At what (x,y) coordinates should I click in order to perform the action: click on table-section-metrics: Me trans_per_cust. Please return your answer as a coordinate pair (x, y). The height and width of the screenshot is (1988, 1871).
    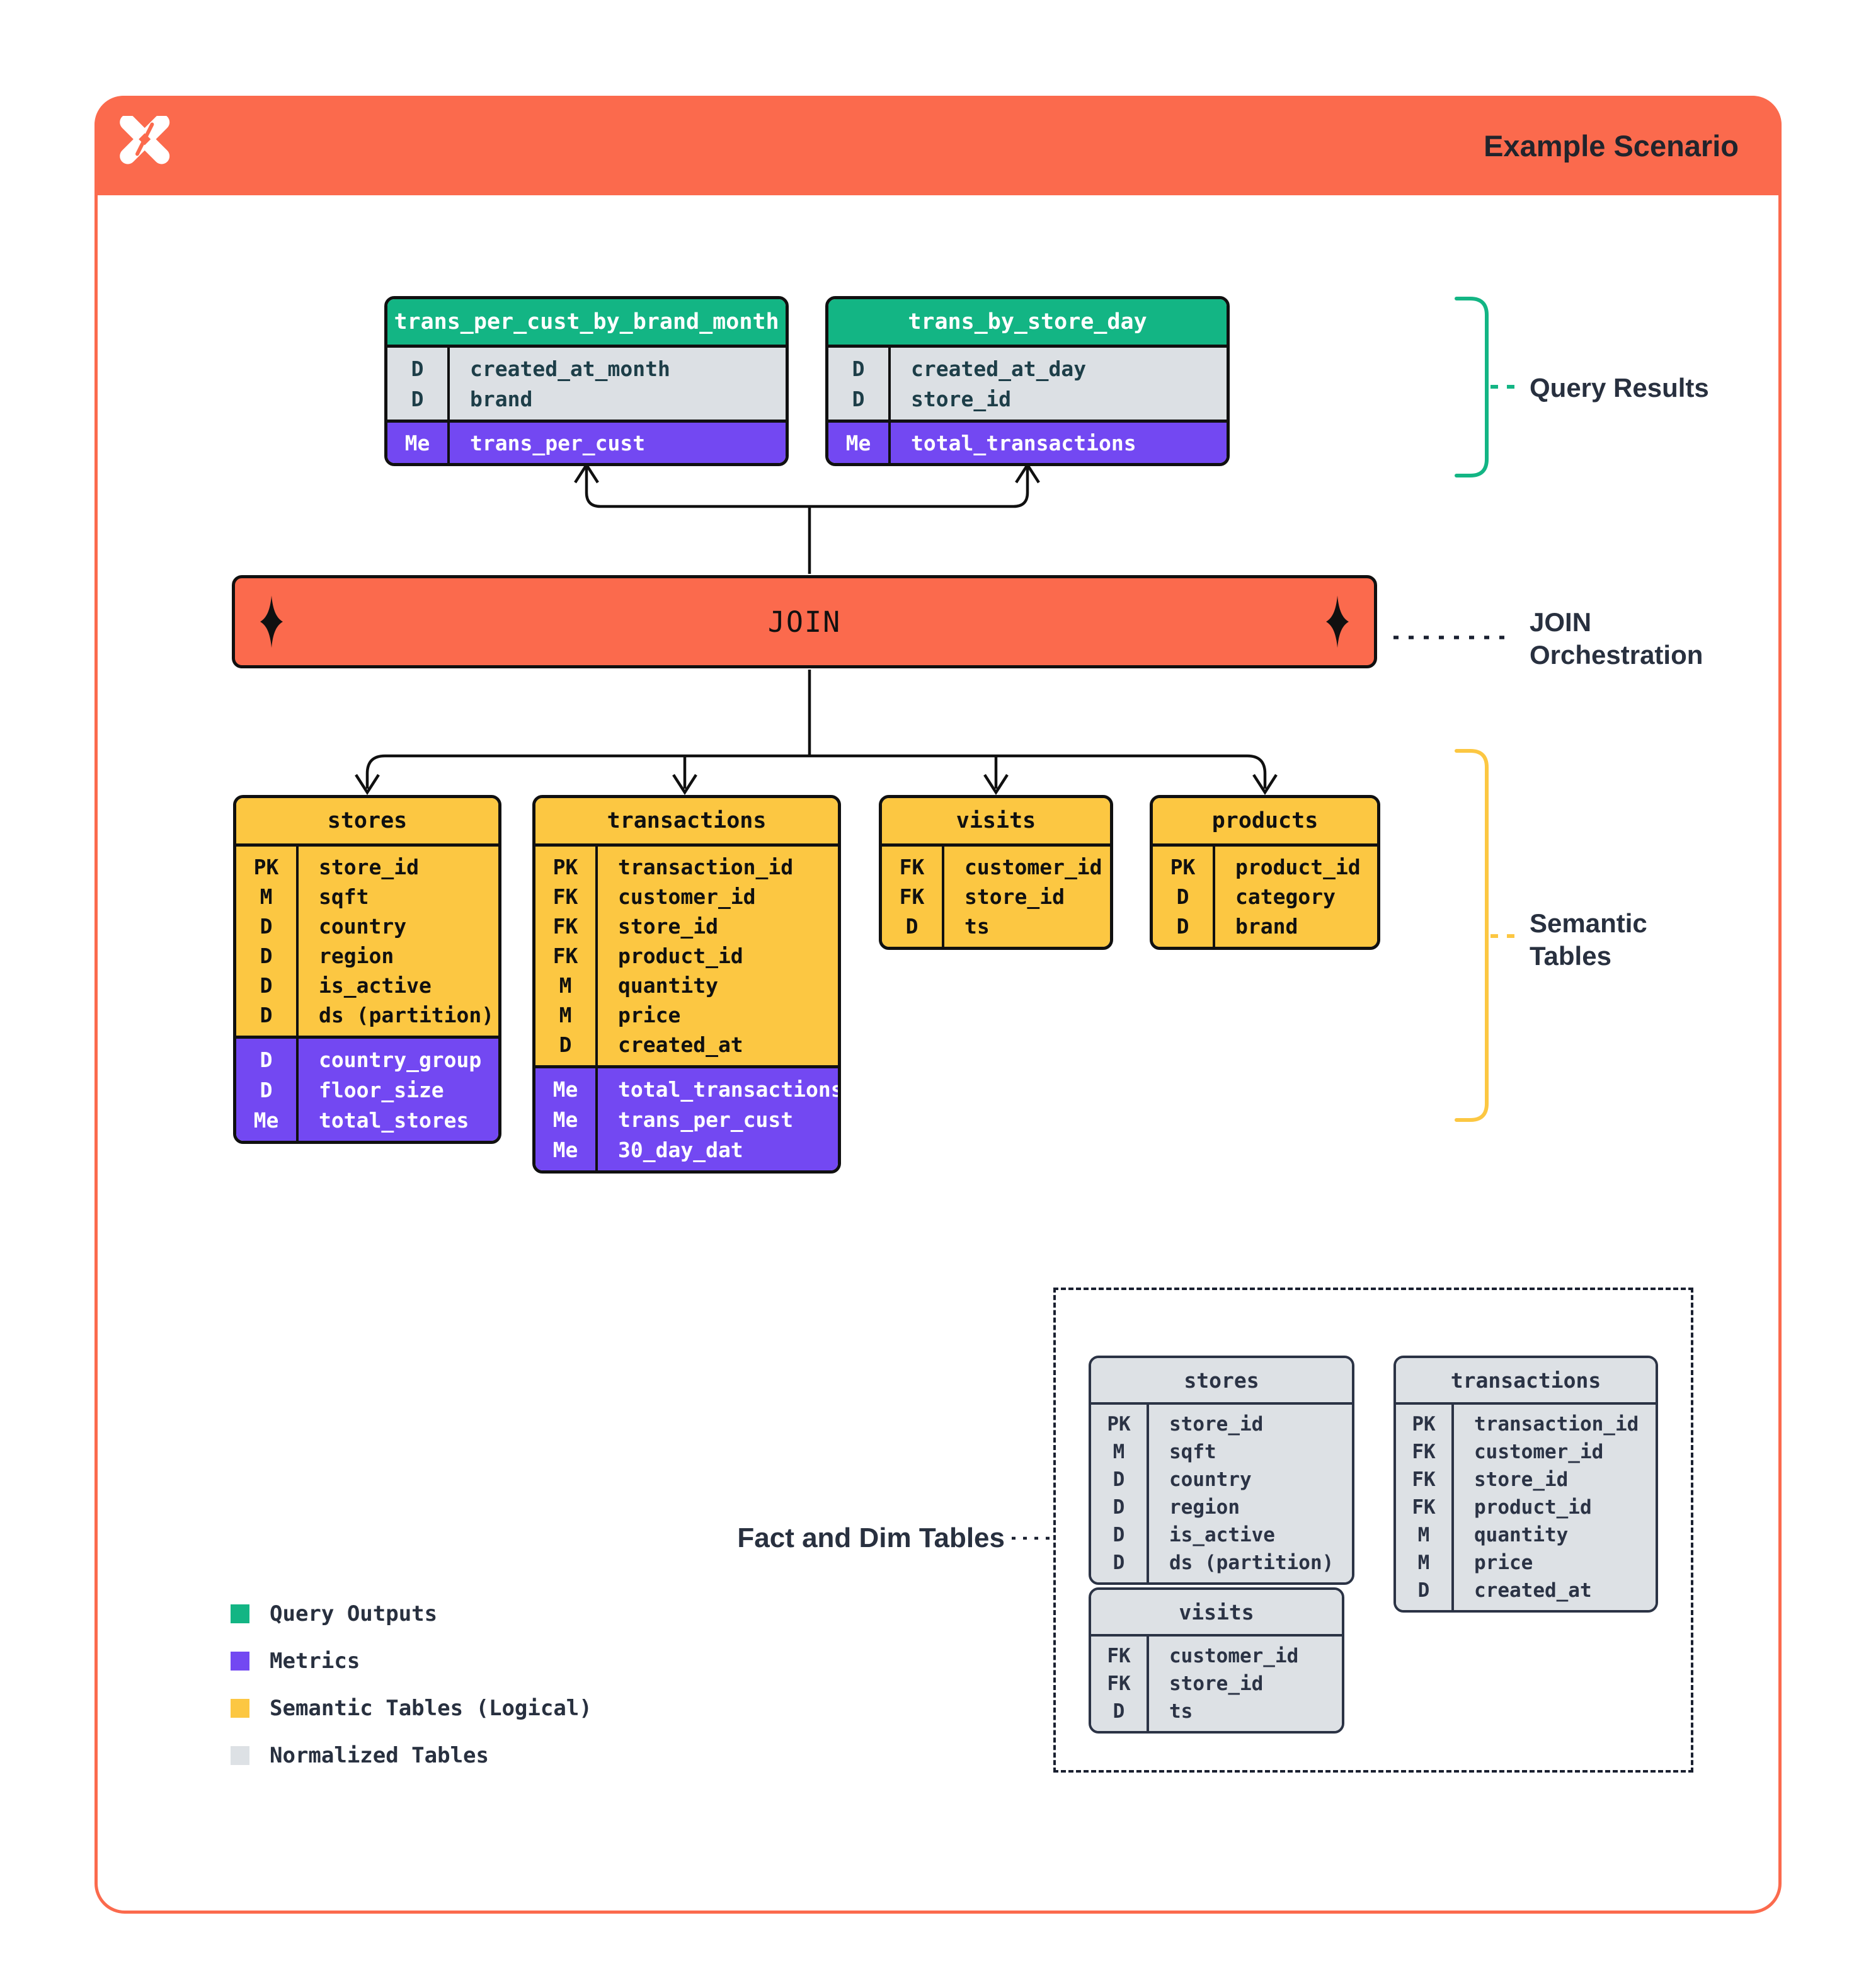
    Looking at the image, I should click on (586, 442).